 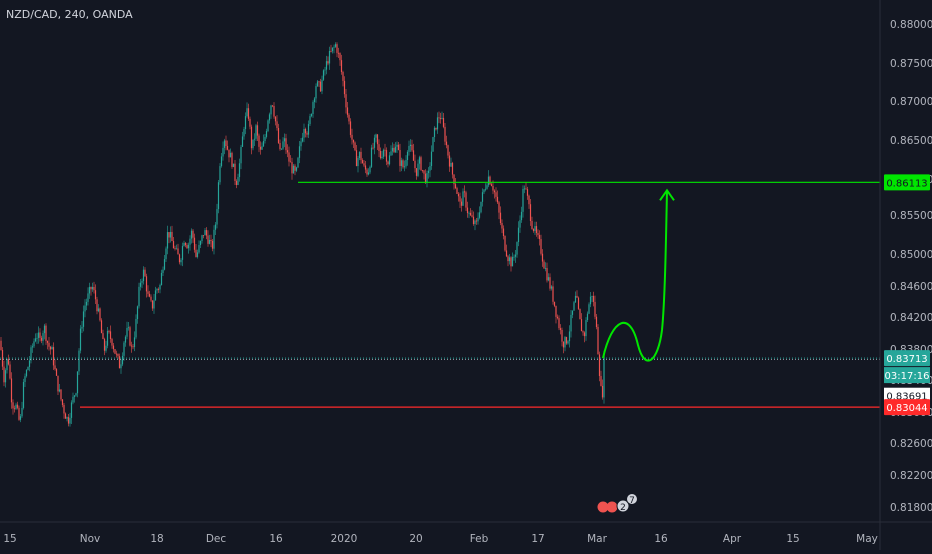 What do you see at coordinates (9, 539) in the screenshot?
I see `x-tick-label: 15` at bounding box center [9, 539].